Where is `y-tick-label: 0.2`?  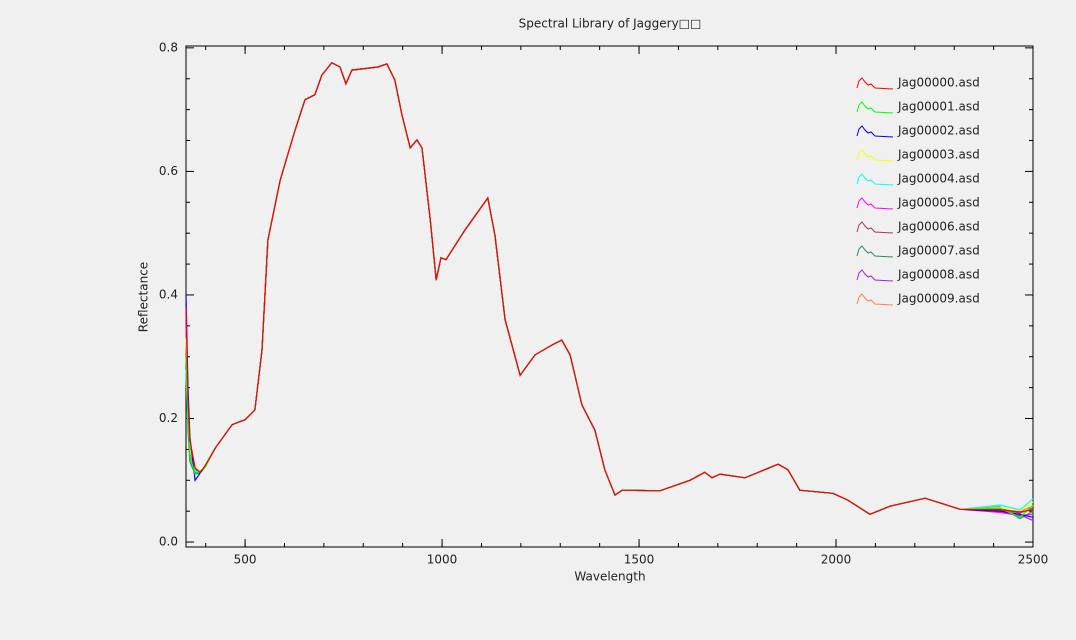
y-tick-label: 0.2 is located at coordinates (168, 418).